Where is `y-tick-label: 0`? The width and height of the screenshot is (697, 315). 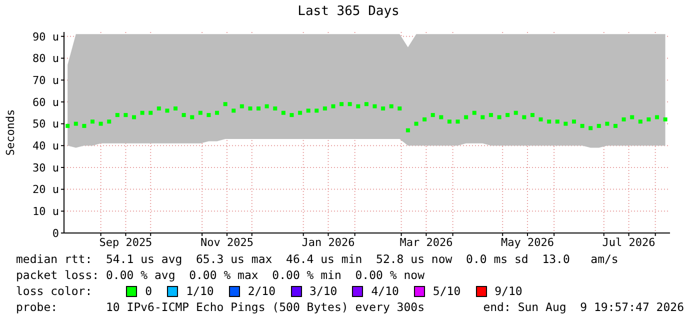 y-tick-label: 0 is located at coordinates (55, 233).